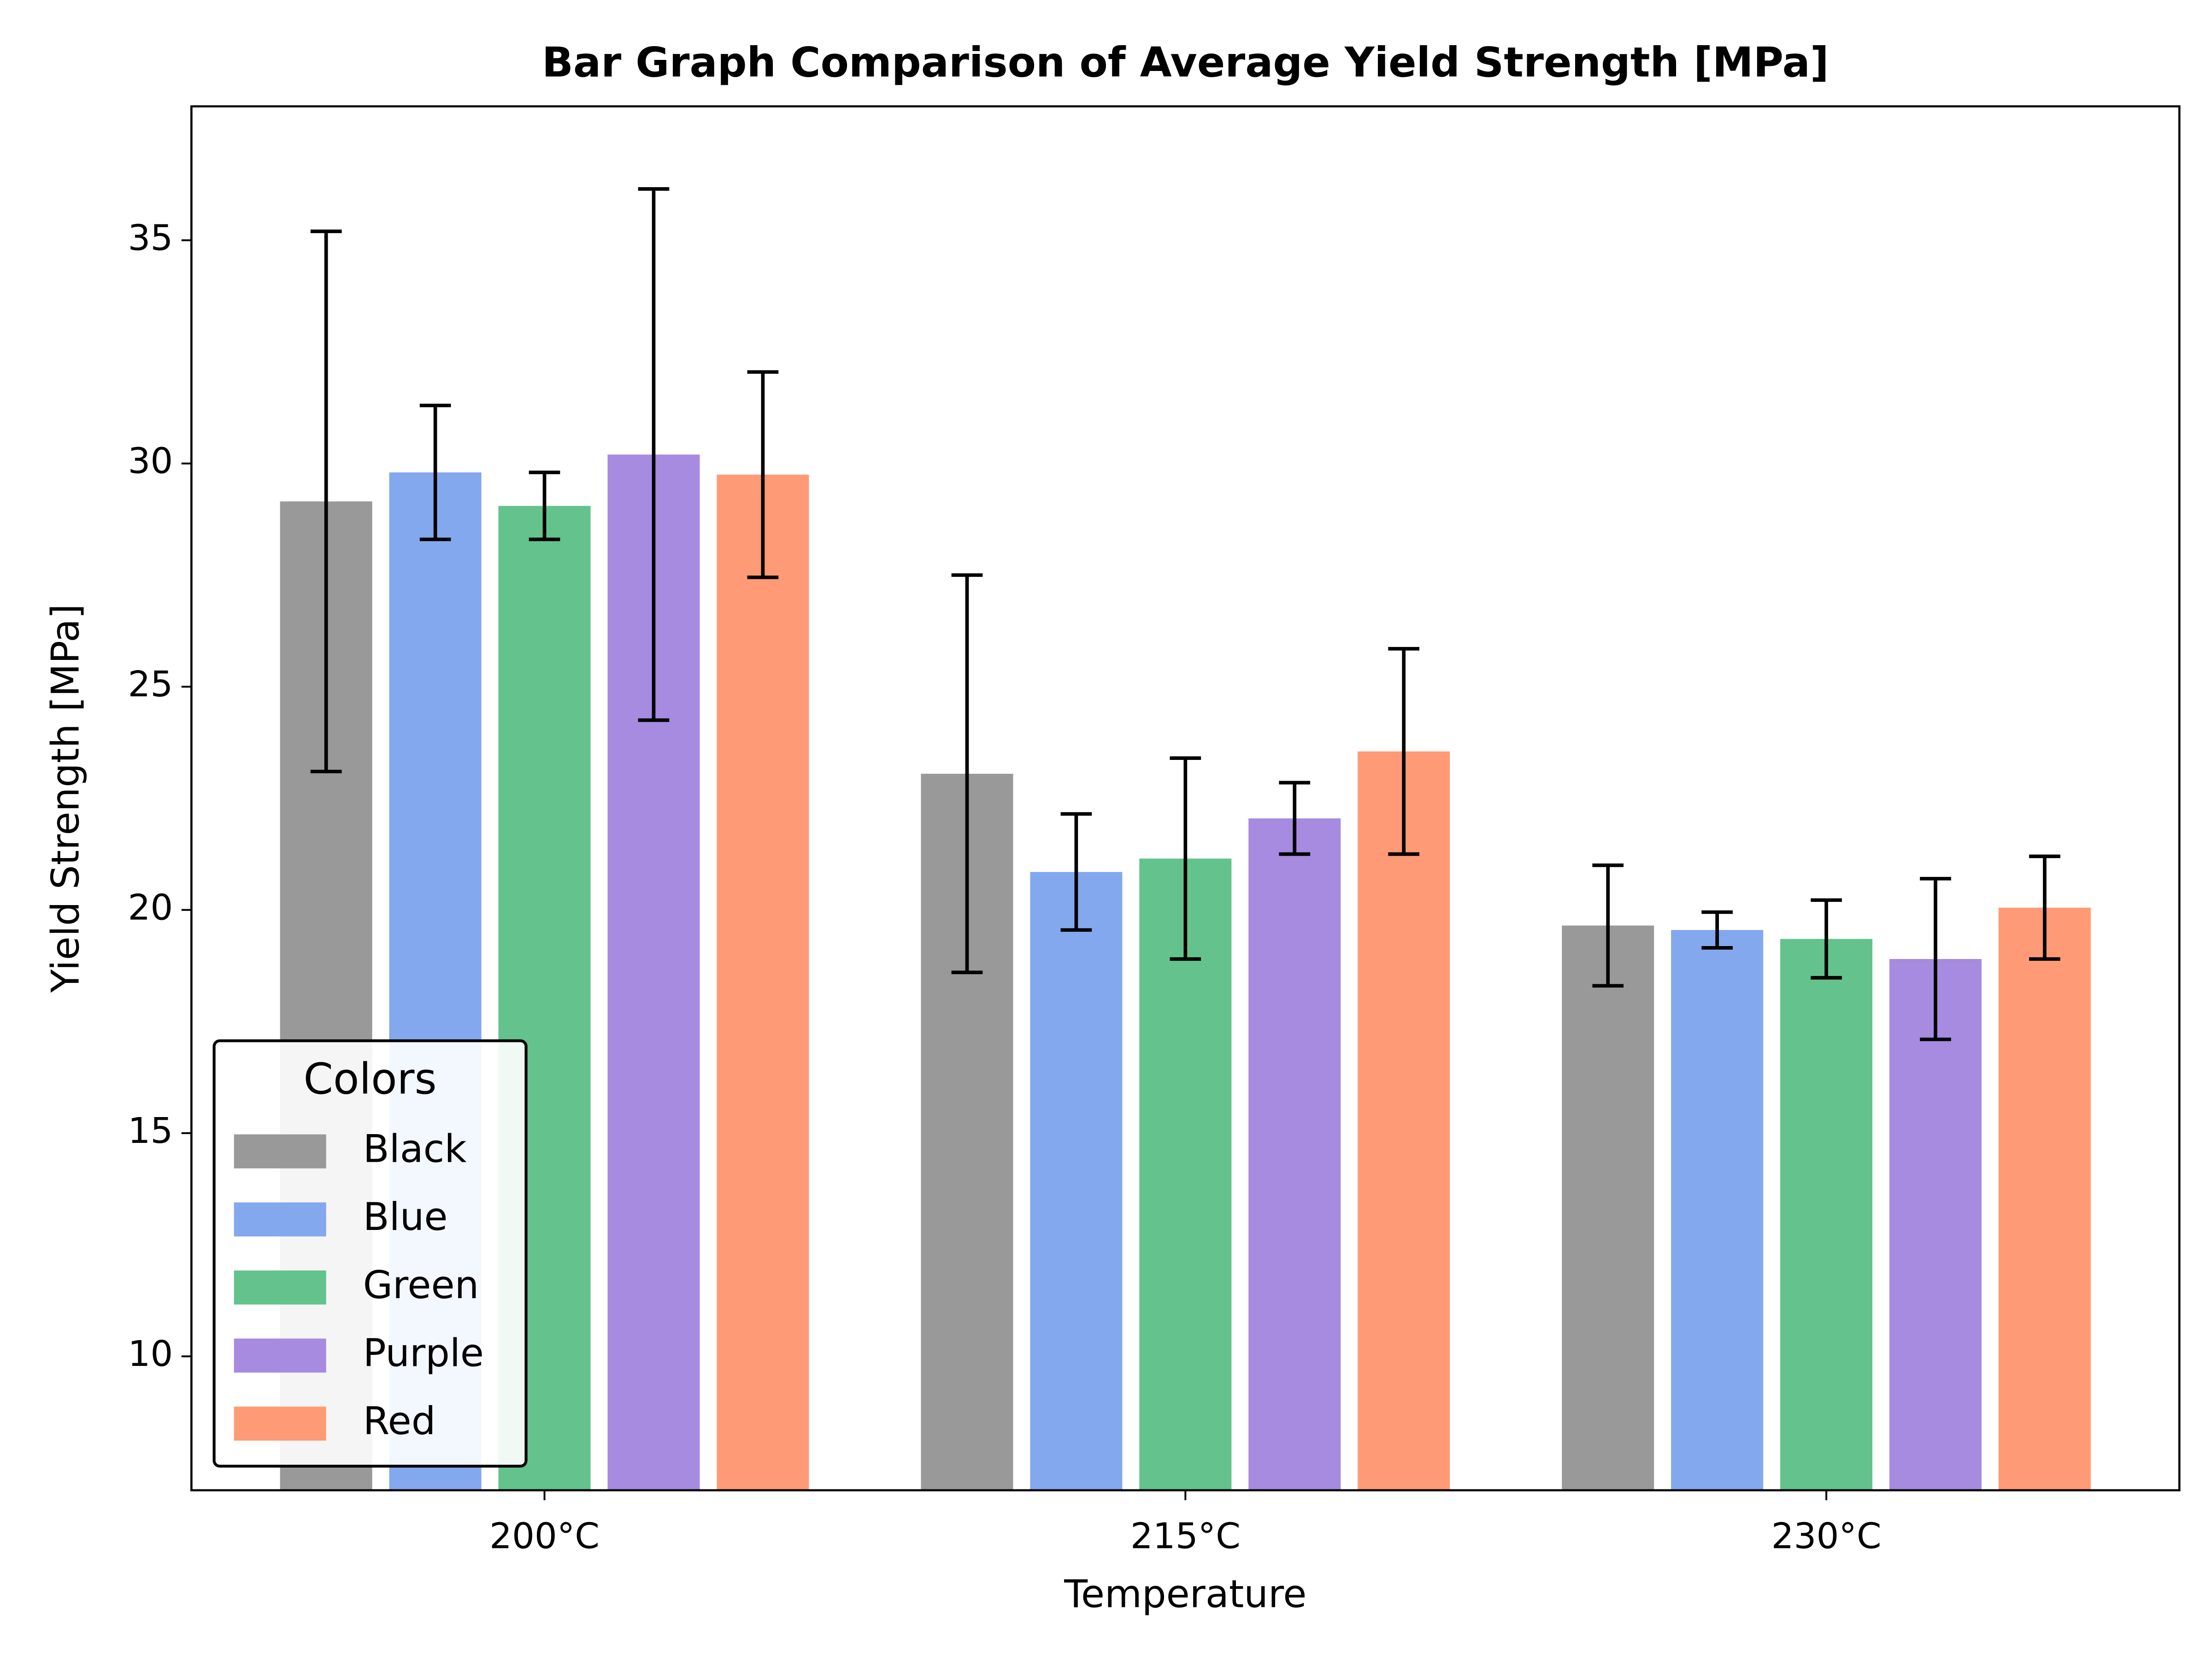 The image size is (2212, 1659). Describe the element at coordinates (399, 1421) in the screenshot. I see `legend-label: Red` at that location.